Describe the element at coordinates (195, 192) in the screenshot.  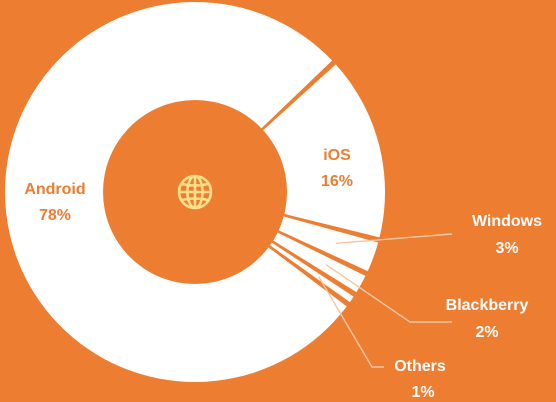
I see `globe-icon` at that location.